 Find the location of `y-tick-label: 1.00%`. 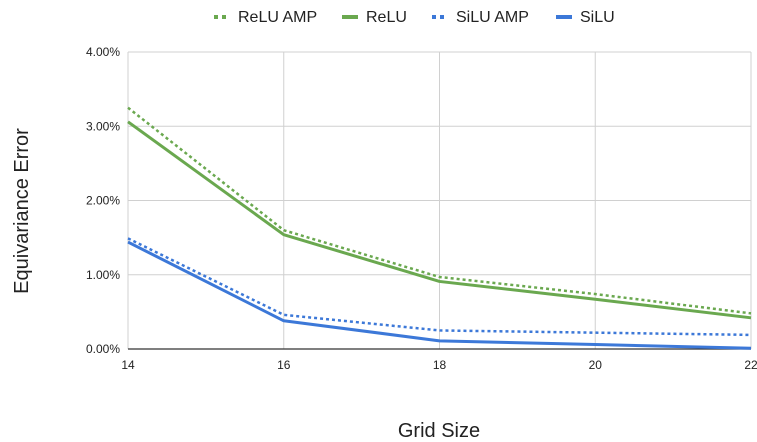

y-tick-label: 1.00% is located at coordinates (103, 275).